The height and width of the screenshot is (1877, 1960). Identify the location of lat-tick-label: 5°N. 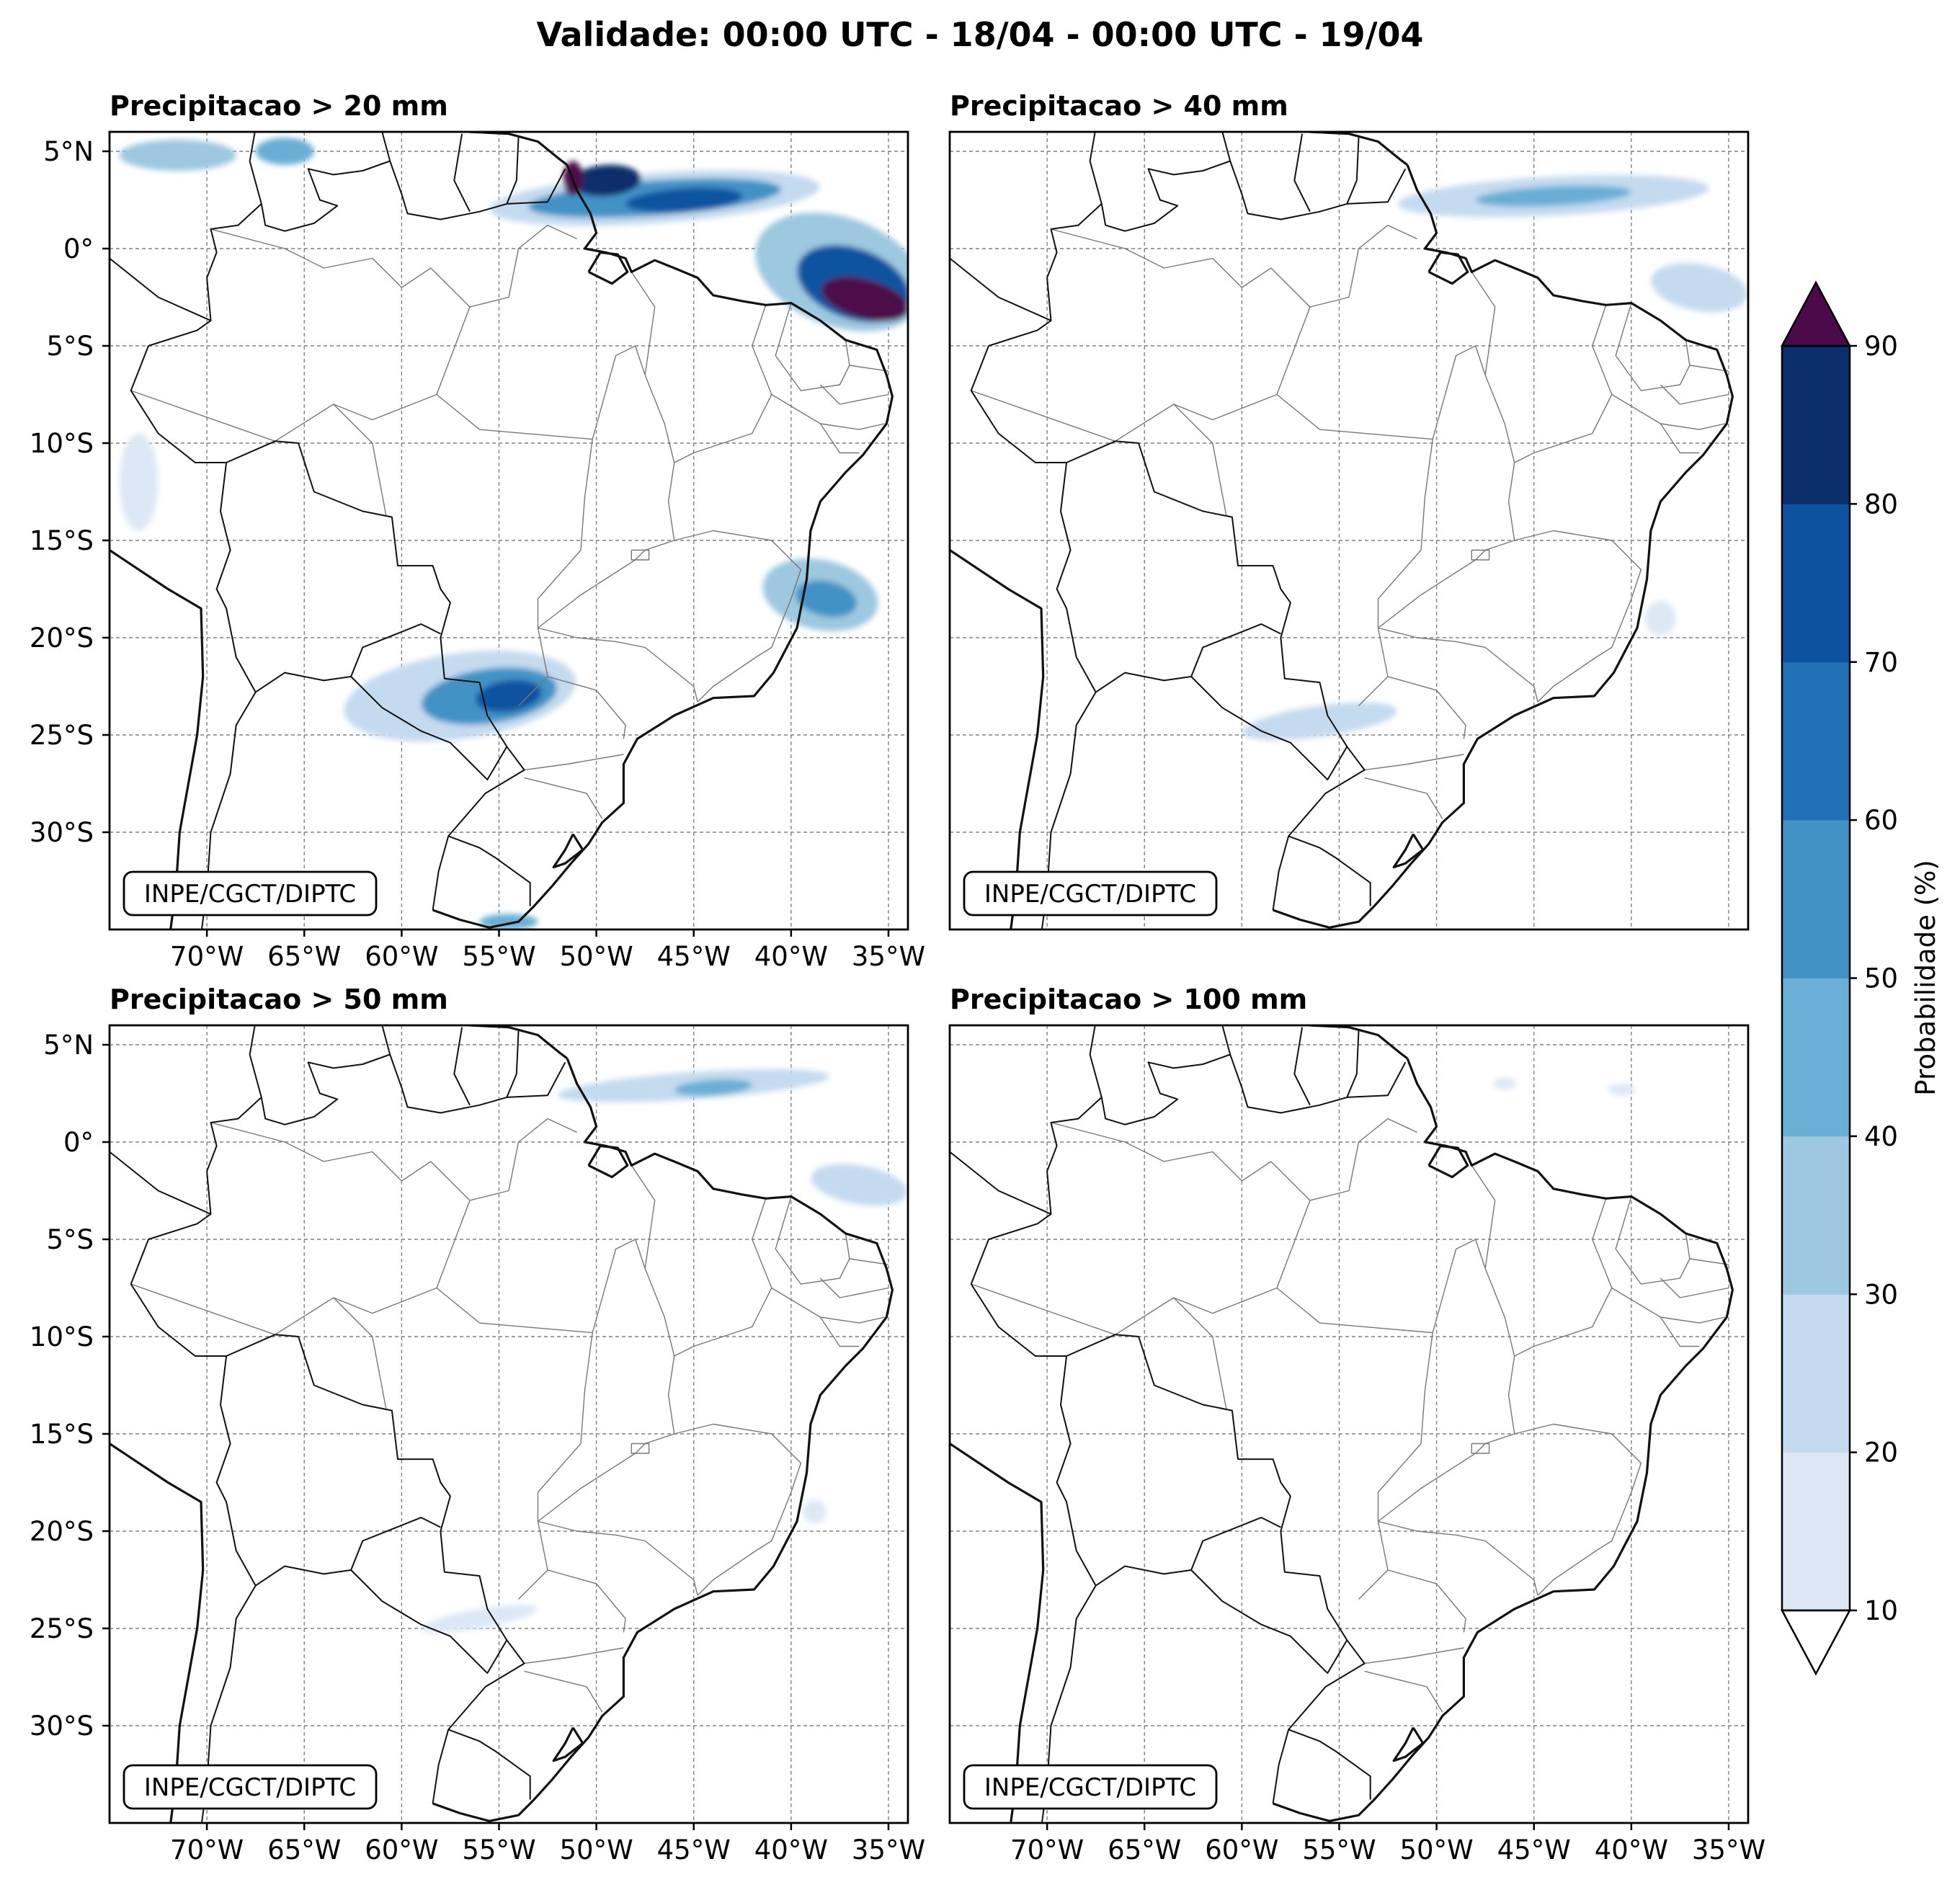
(68, 1045).